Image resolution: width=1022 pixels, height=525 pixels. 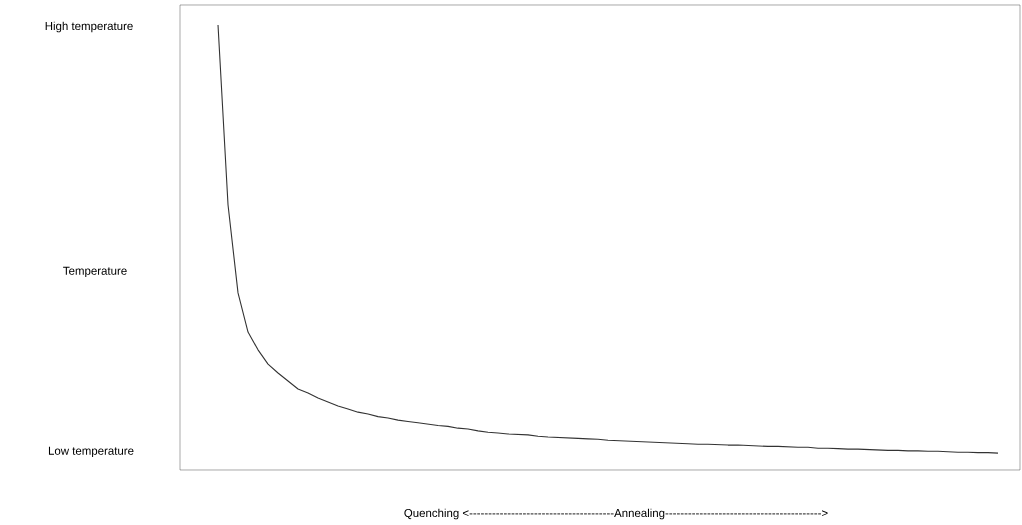 What do you see at coordinates (616, 514) in the screenshot?
I see `x-axis-title: Quenching <--------------------------------------Annealing----------------------------------------->` at bounding box center [616, 514].